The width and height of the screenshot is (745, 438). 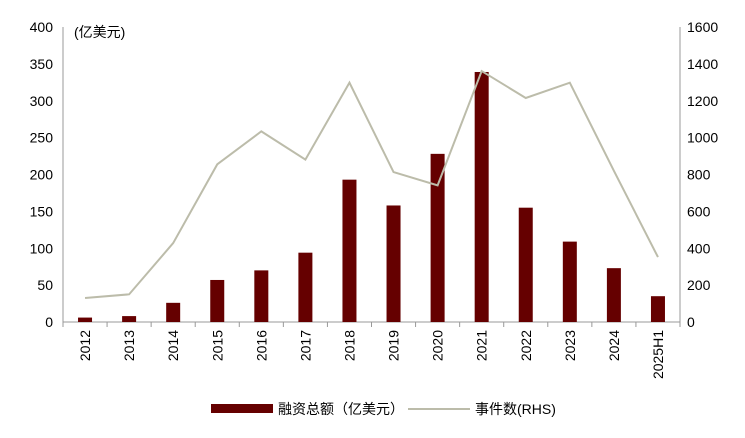 I want to click on y-left-tick-label: 200, so click(x=42, y=175).